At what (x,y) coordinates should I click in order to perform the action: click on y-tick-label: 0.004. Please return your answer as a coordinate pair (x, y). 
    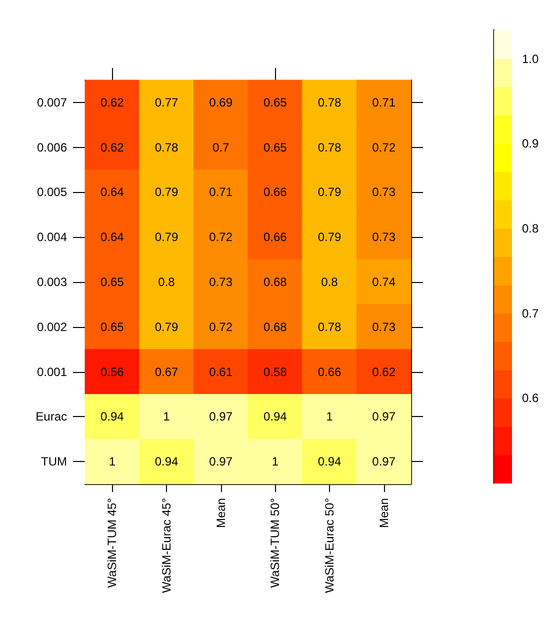
    Looking at the image, I should click on (52, 237).